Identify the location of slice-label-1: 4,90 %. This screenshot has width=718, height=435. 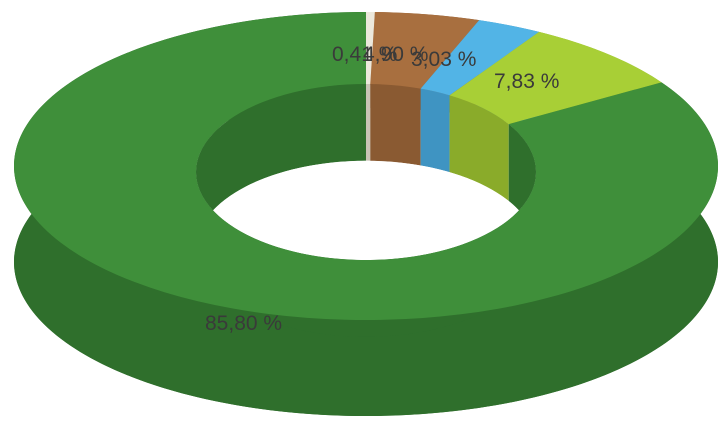
(395, 54).